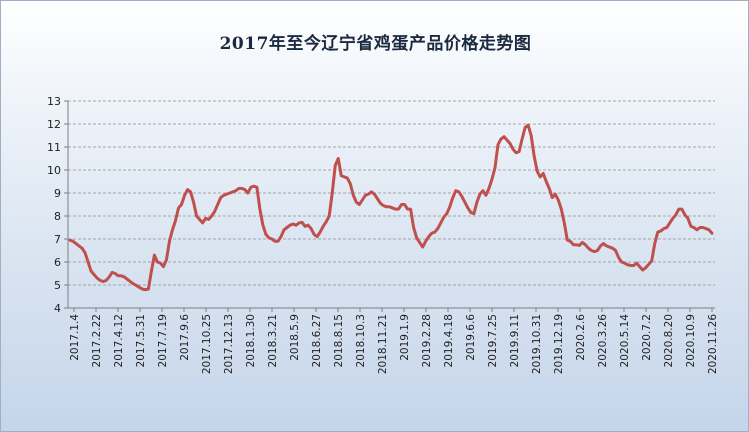 This screenshot has width=749, height=432. I want to click on x-tick-label: 2017.5.31, so click(141, 340).